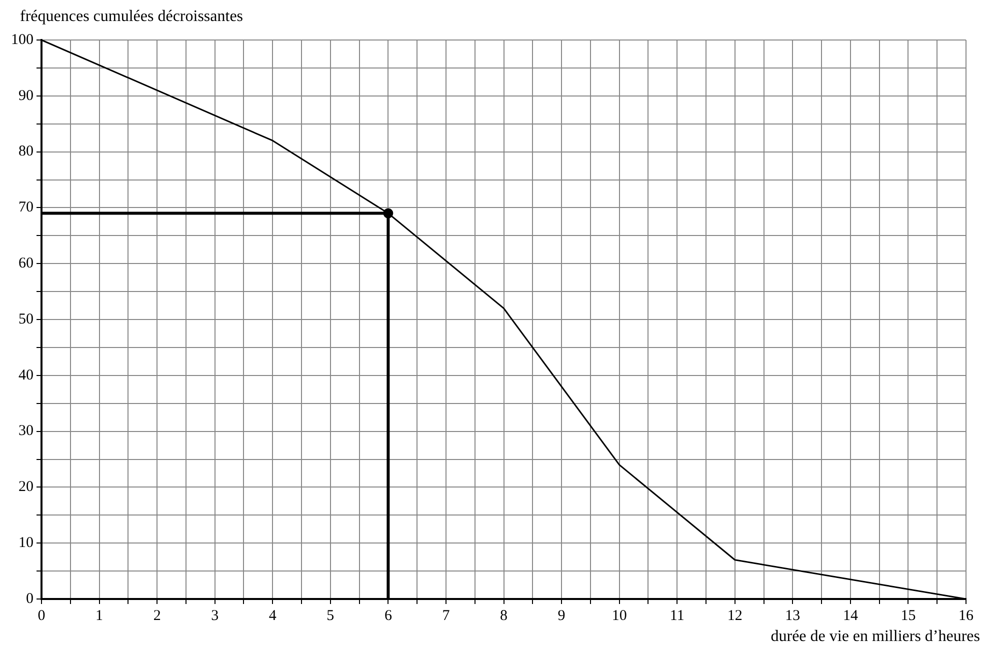  I want to click on x-tick-label: 7, so click(446, 616).